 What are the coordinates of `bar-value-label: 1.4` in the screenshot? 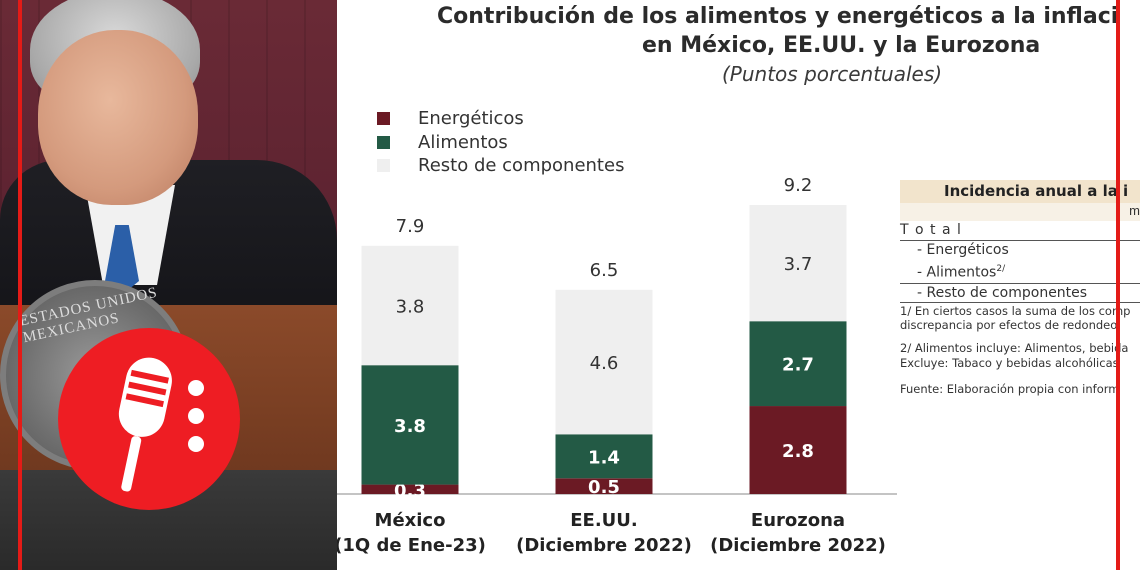 It's located at (604, 457).